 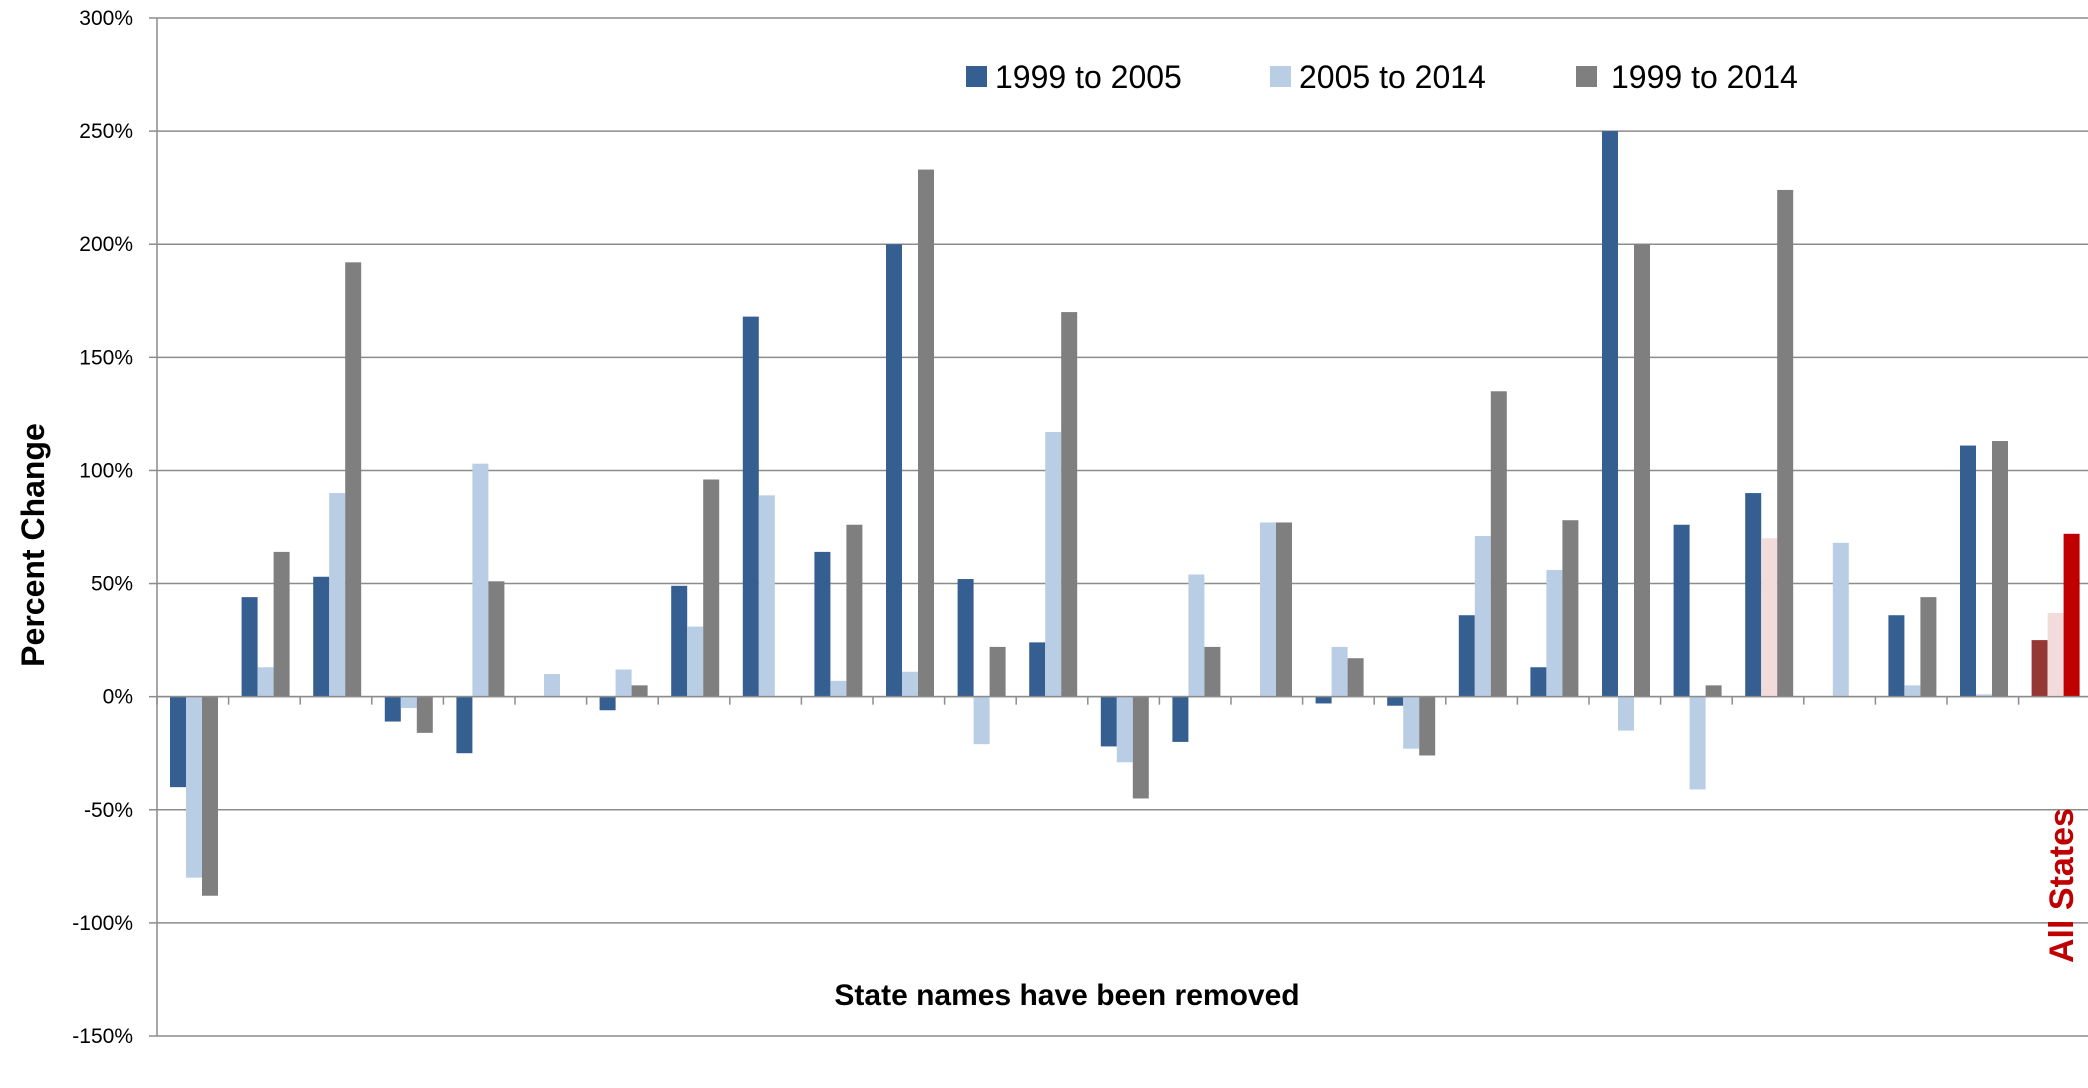 I want to click on legend-label-1999-2014: 1999 to 2014, so click(x=1704, y=77).